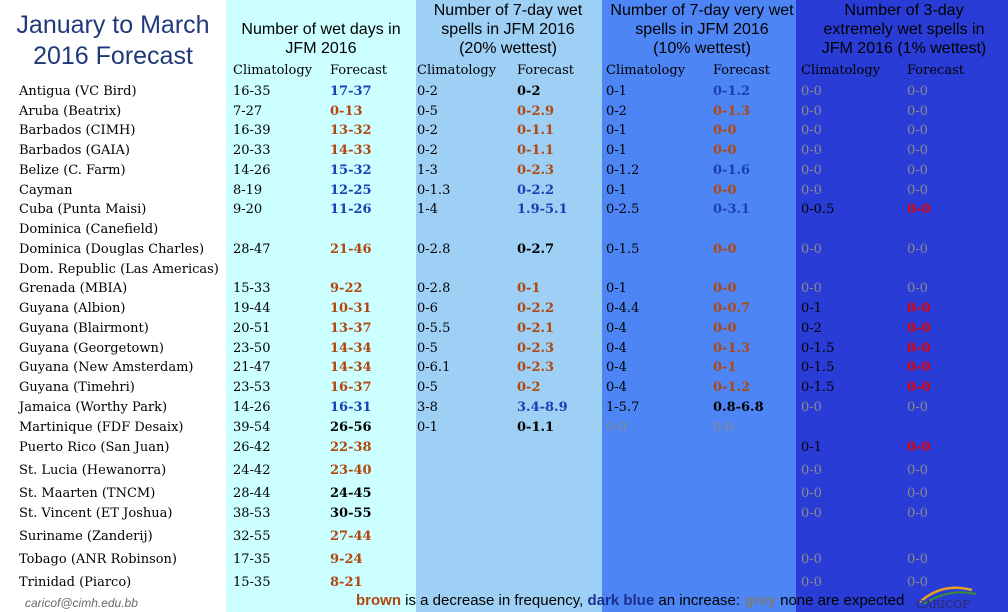 This screenshot has height=612, width=1008. Describe the element at coordinates (351, 150) in the screenshot. I see `wet-days-forecast-cell: 14-33` at that location.